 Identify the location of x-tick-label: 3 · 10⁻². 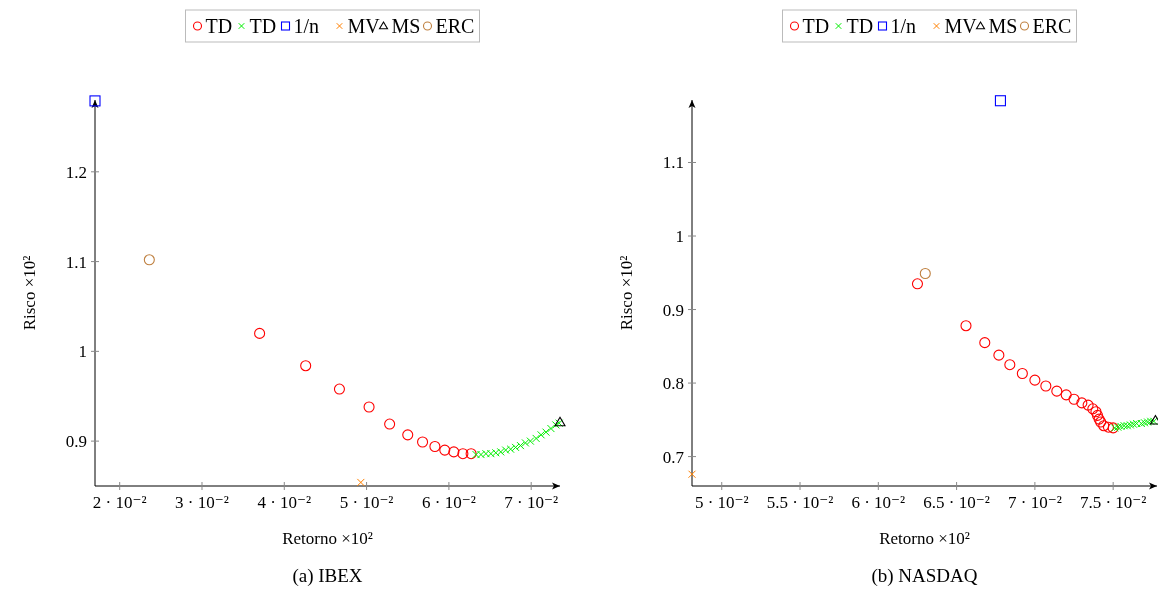
(202, 502).